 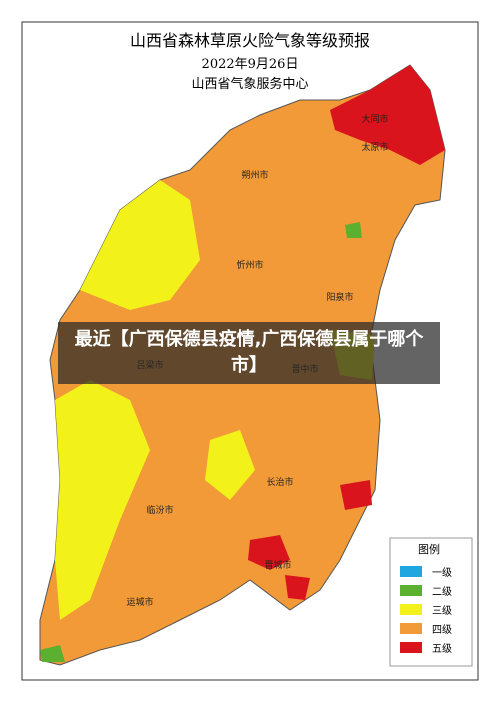 I want to click on legend-label: 五级, so click(x=442, y=649).